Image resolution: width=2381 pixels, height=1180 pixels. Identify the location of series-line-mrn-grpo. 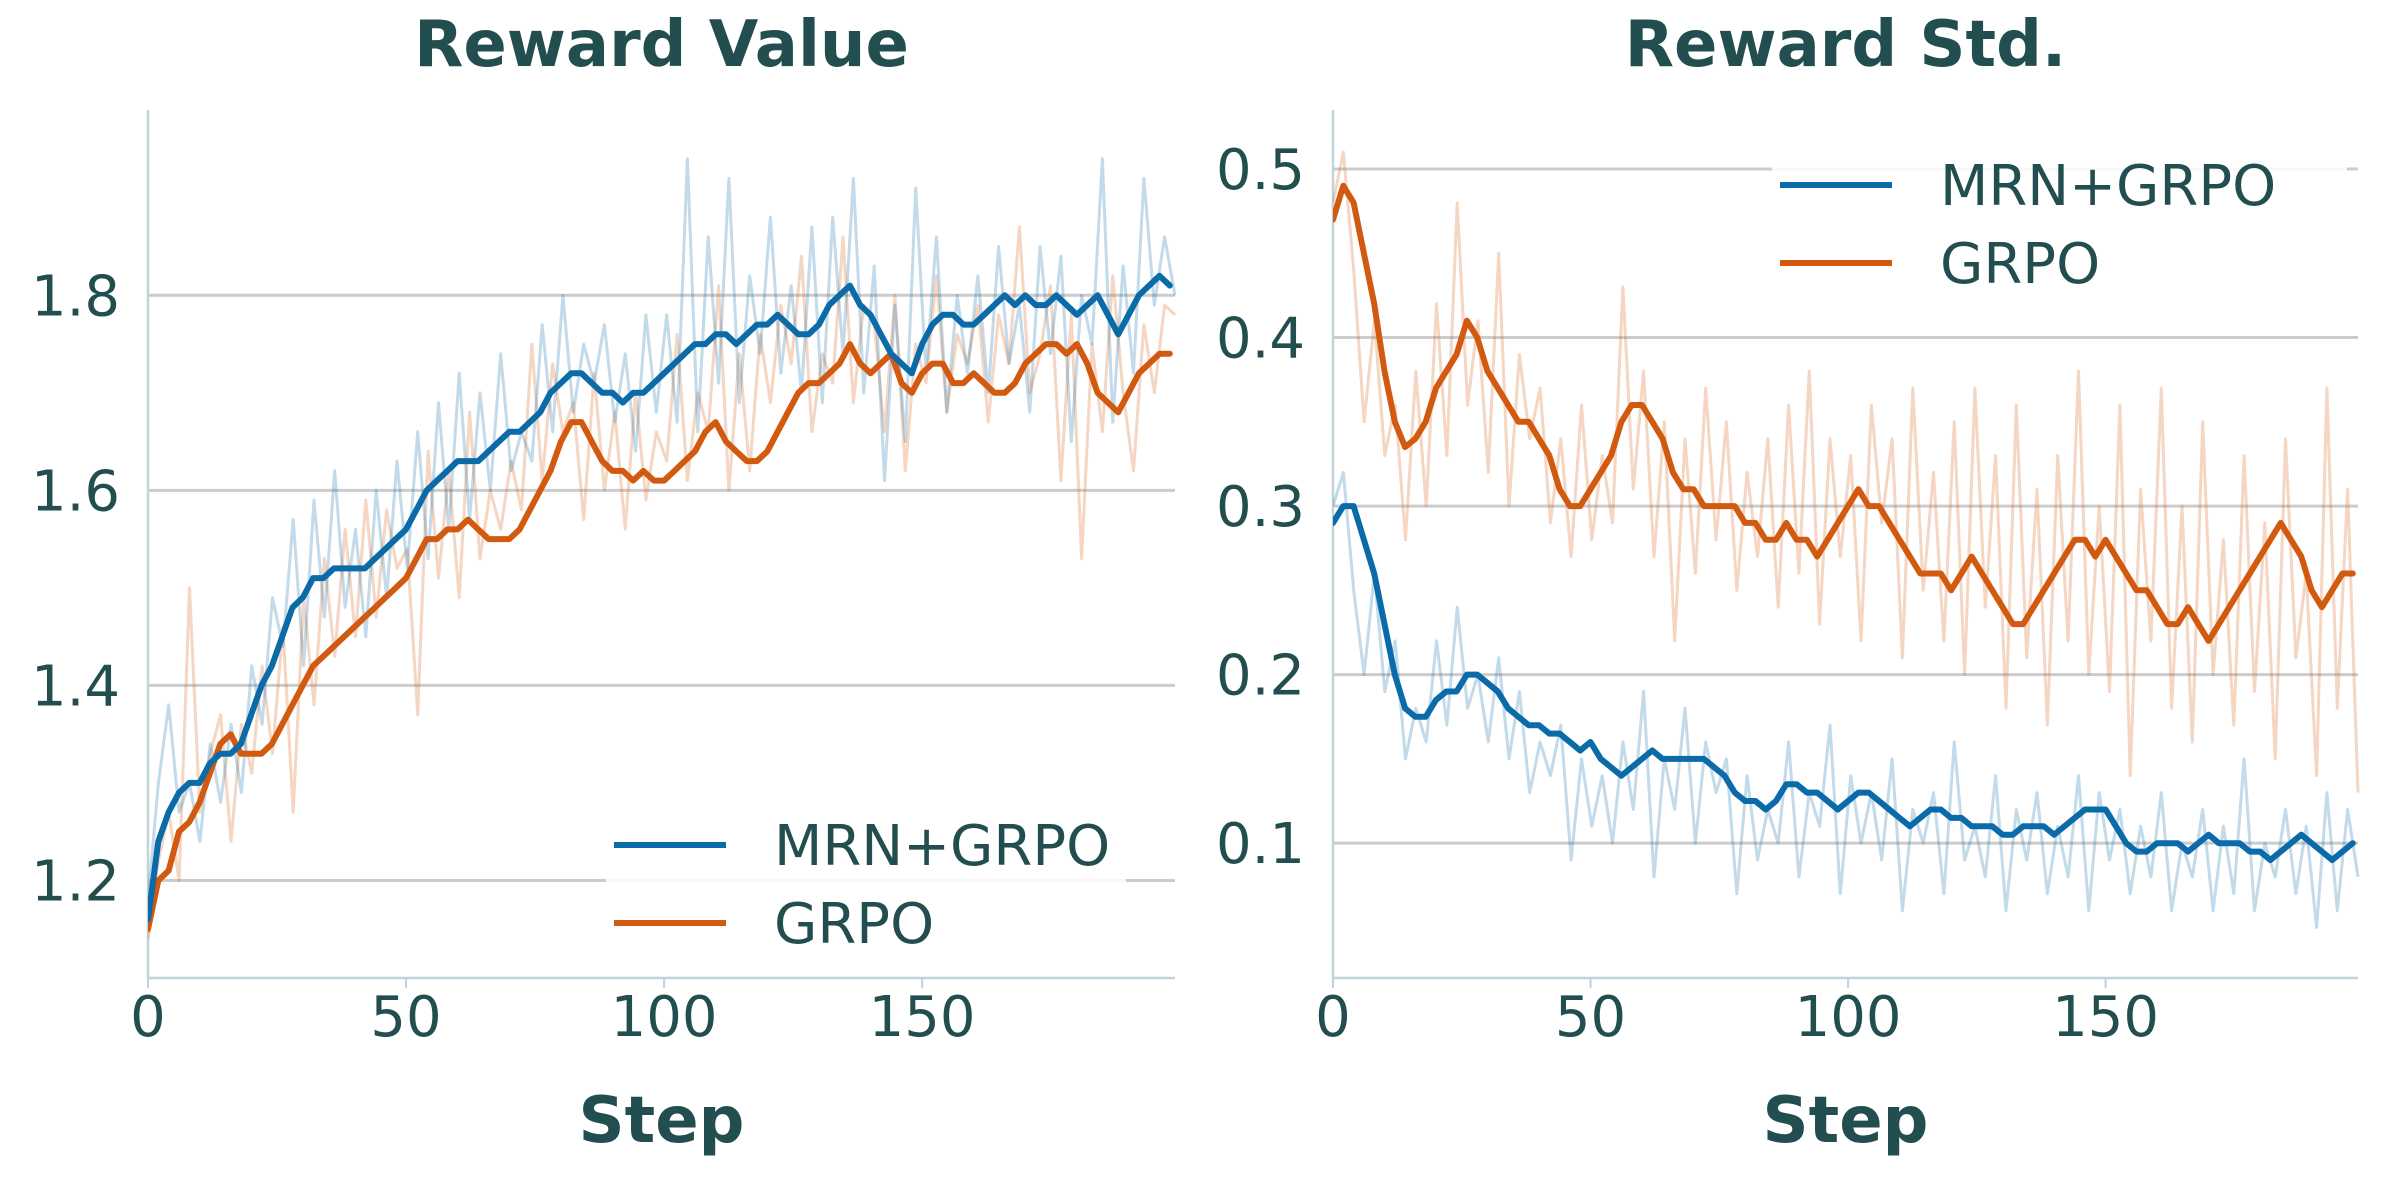
(1844, 683).